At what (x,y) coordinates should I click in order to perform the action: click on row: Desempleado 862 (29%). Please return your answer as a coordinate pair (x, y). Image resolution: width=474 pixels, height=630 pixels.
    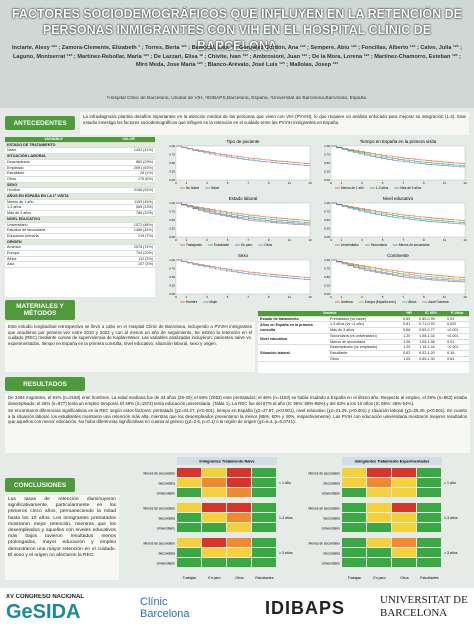
    Looking at the image, I should click on (80, 162).